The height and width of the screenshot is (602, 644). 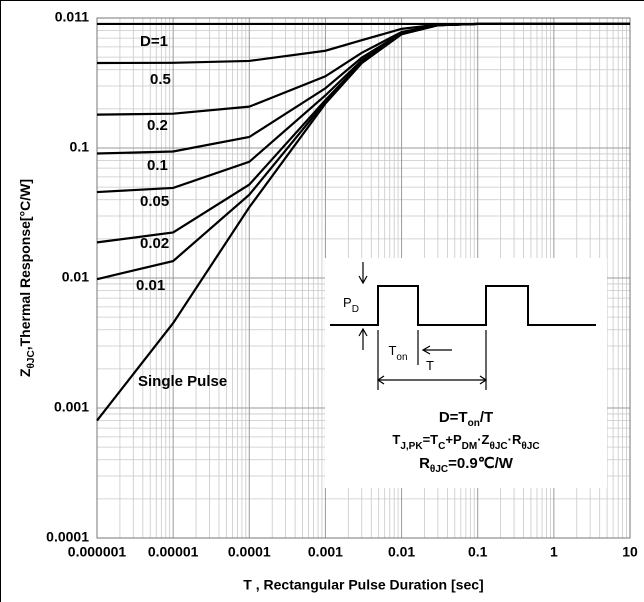 I want to click on text-part: ·Z, so click(x=483, y=439).